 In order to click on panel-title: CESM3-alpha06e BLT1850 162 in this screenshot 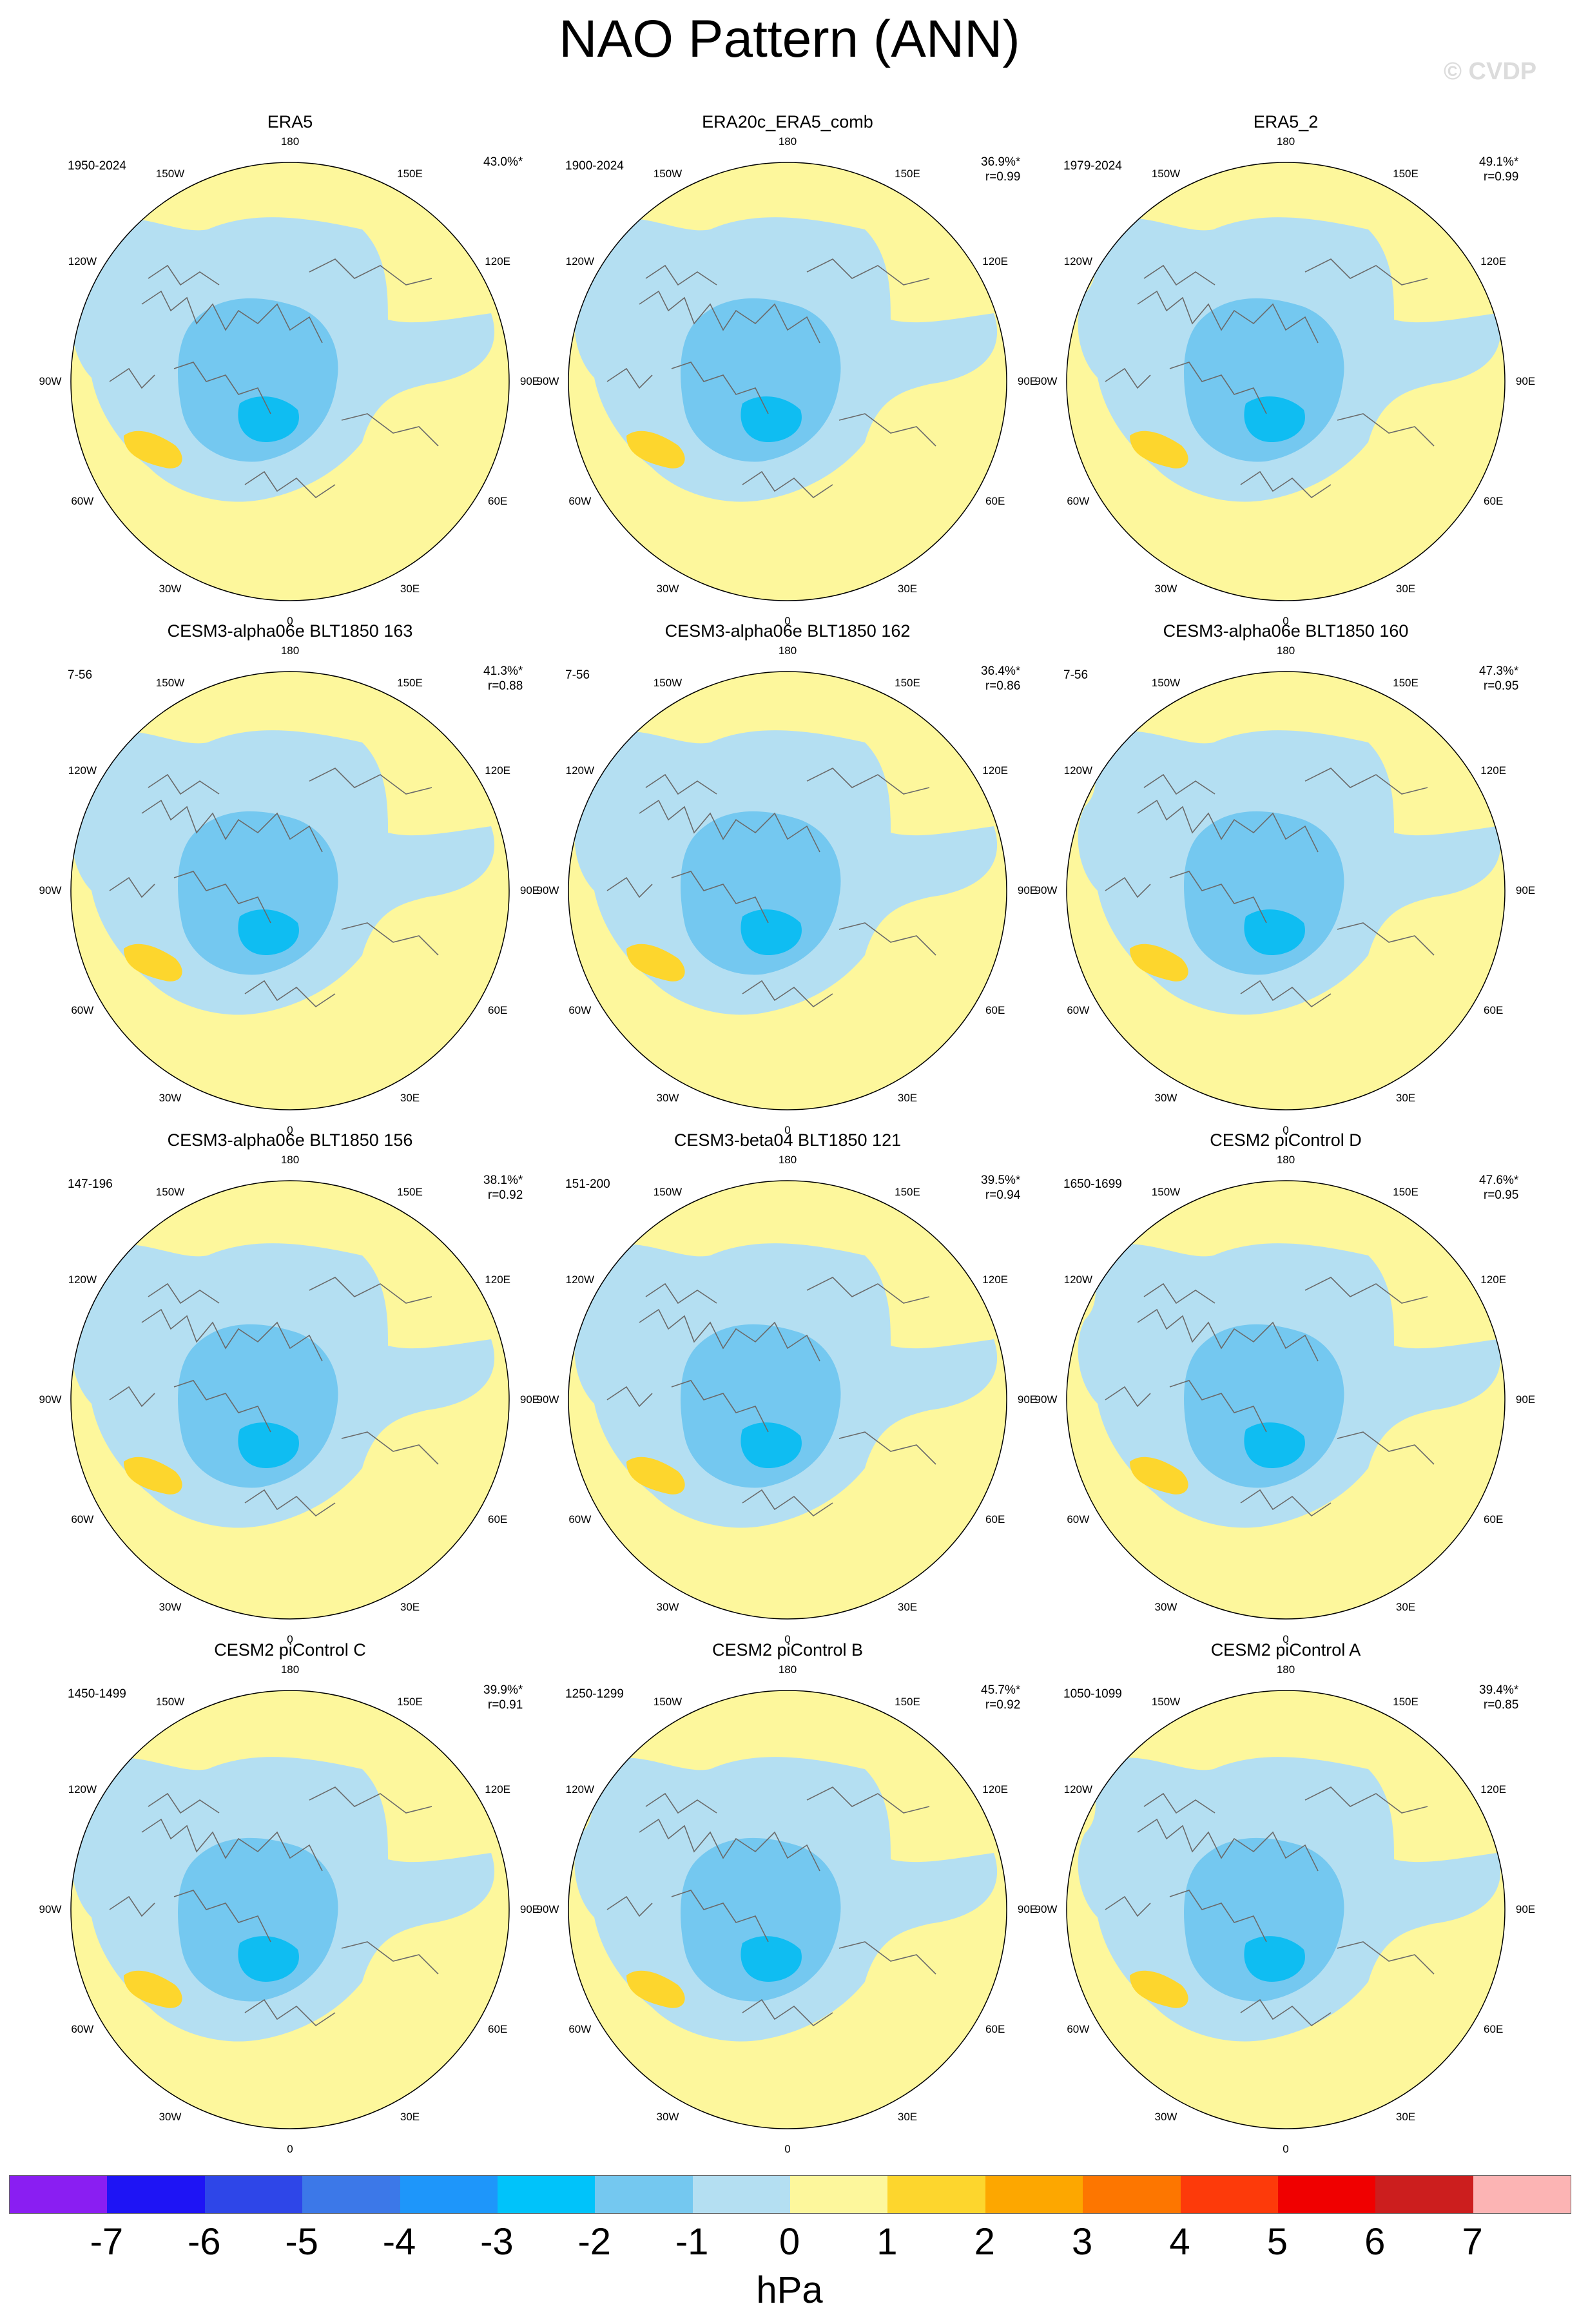, I will do `click(787, 631)`.